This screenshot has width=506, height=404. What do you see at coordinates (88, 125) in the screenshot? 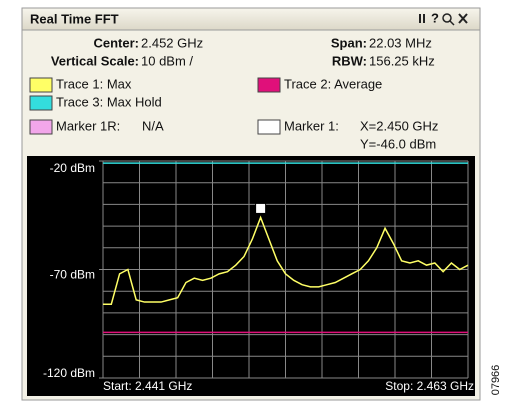
I see `marker-name: Marker 1R:` at bounding box center [88, 125].